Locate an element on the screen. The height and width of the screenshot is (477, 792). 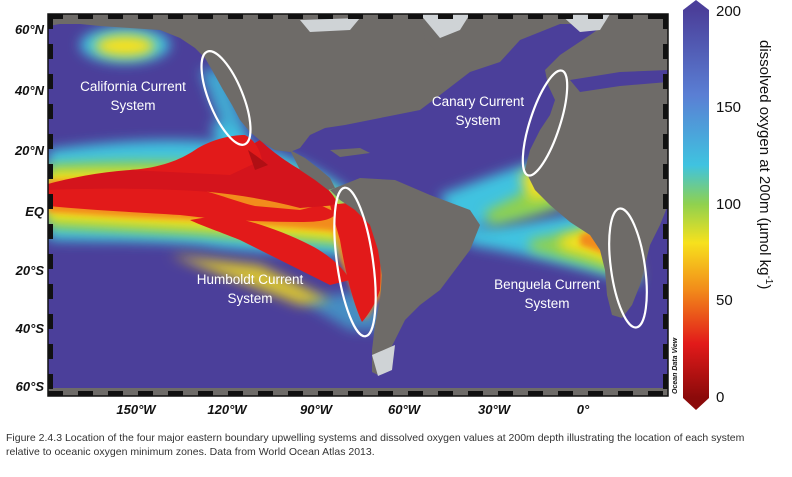
lat-label-eq: EQ is located at coordinates (34, 211).